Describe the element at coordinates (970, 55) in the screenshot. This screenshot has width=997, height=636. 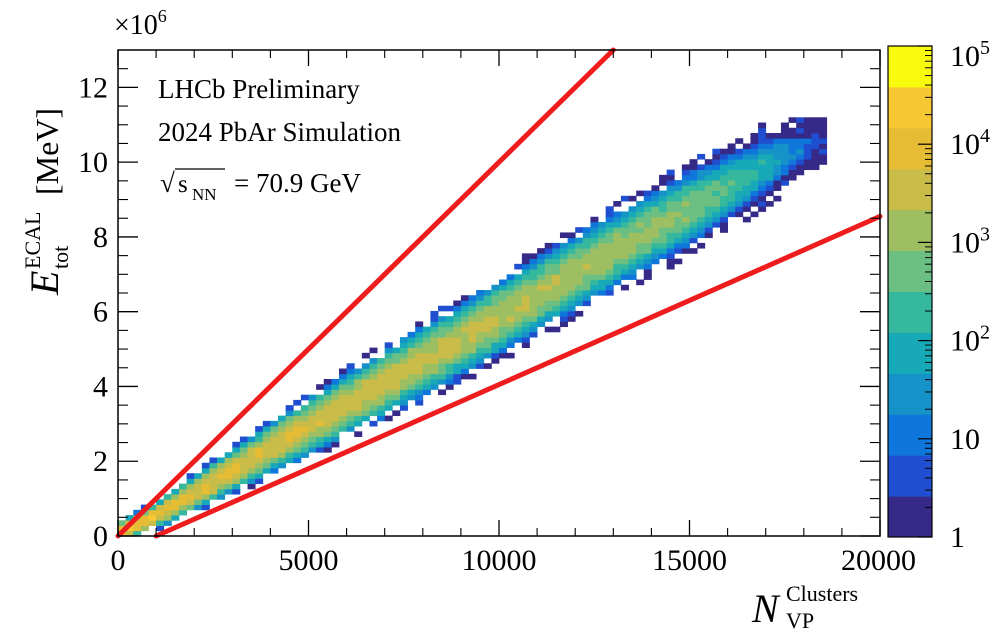
I see `colorbar-tick-label: 105` at that location.